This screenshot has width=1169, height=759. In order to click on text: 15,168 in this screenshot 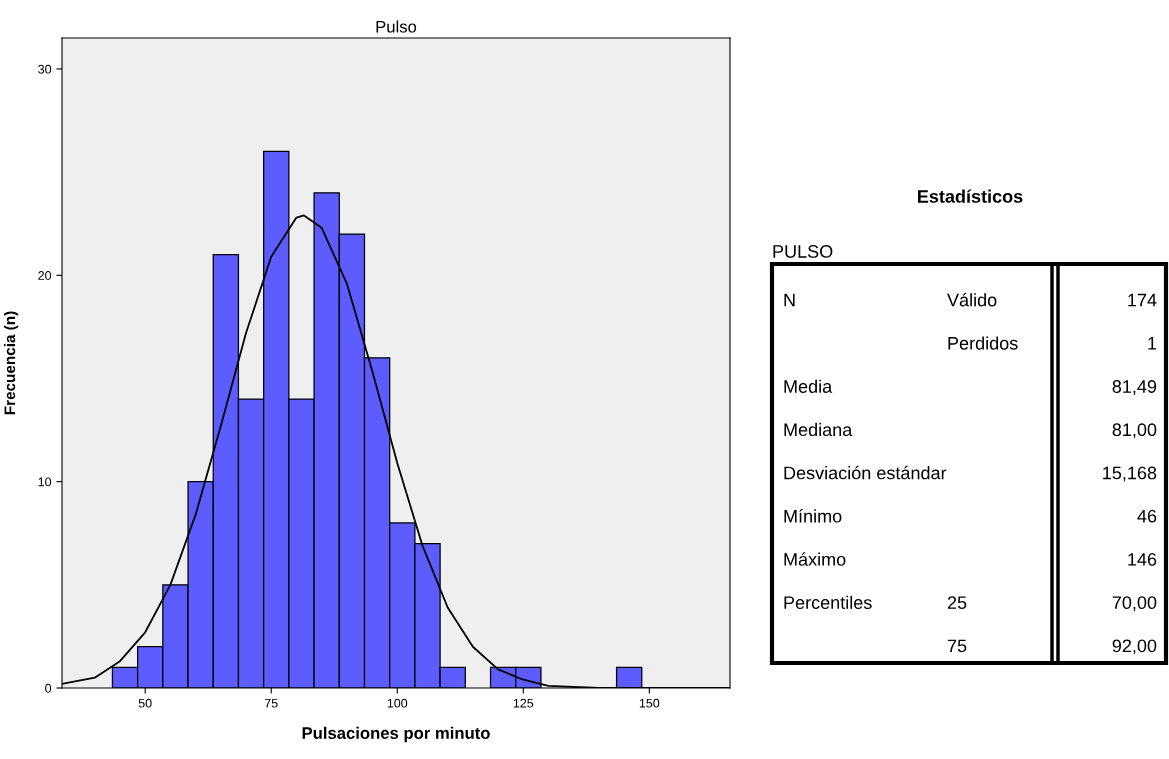, I will do `click(1130, 474)`.